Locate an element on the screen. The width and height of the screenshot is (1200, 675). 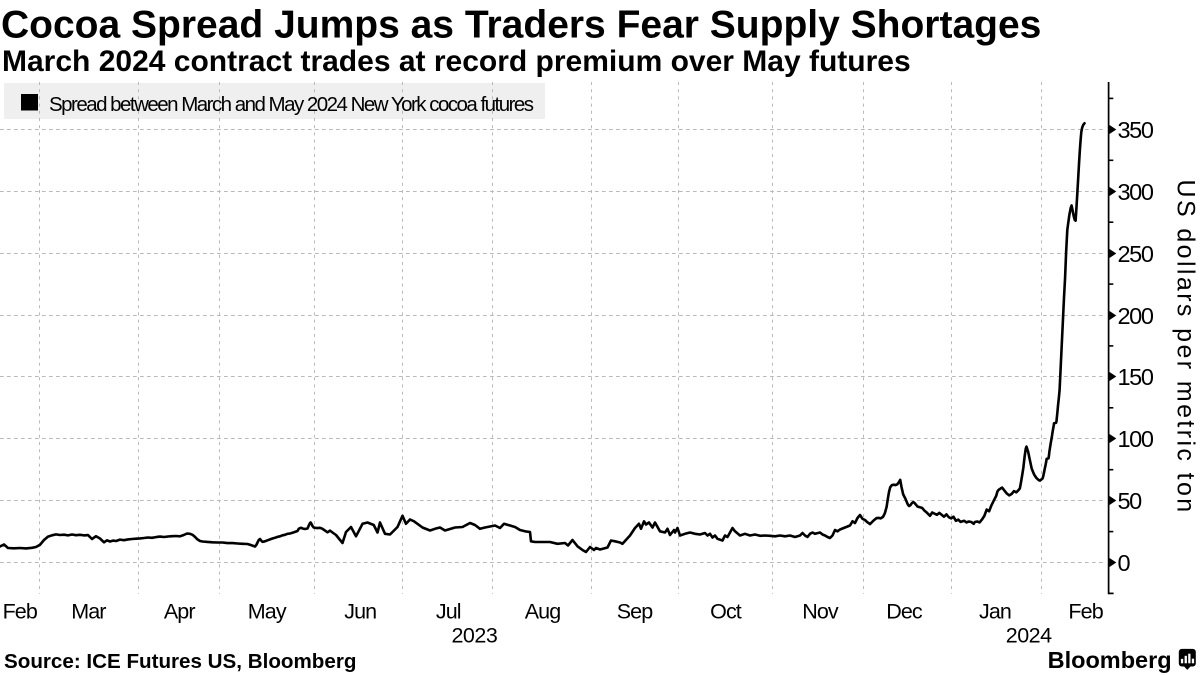
svg-text: May is located at coordinates (267, 611).